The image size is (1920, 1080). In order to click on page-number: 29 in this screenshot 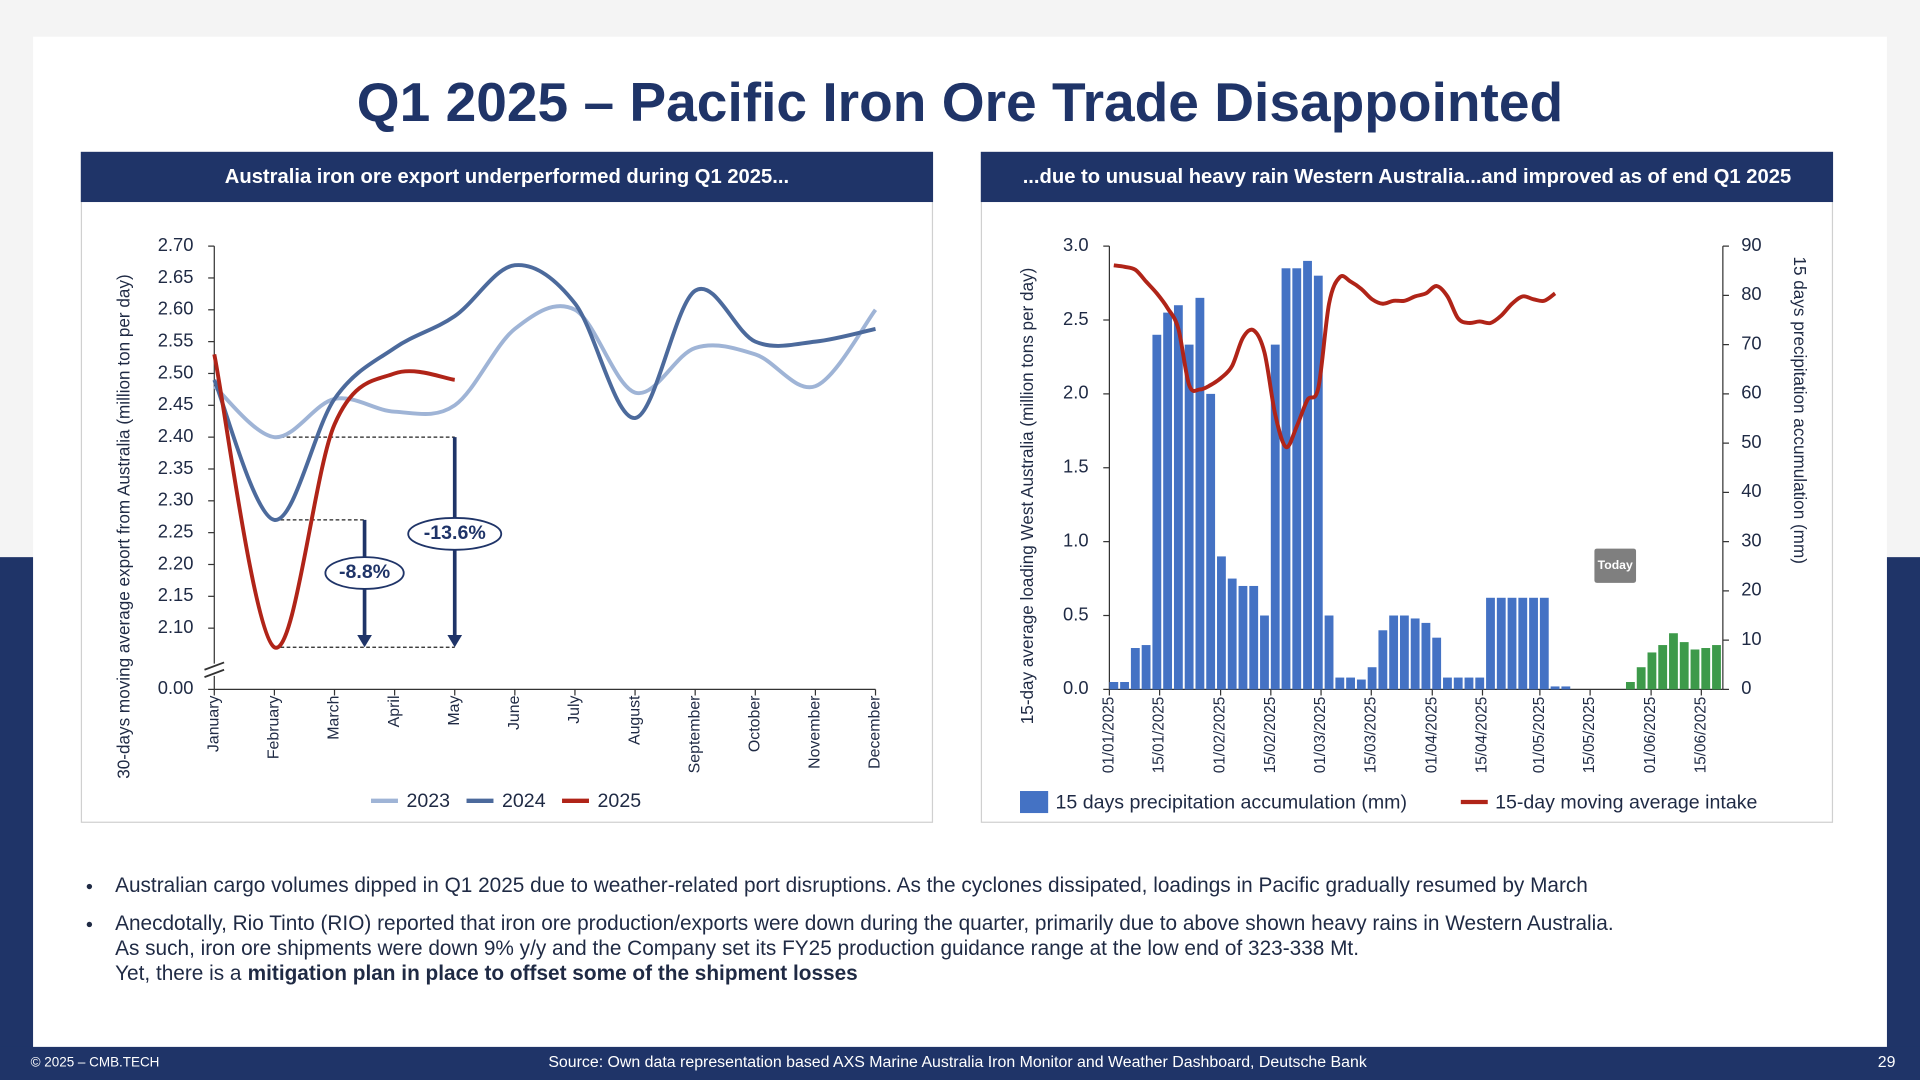, I will do `click(1887, 1062)`.